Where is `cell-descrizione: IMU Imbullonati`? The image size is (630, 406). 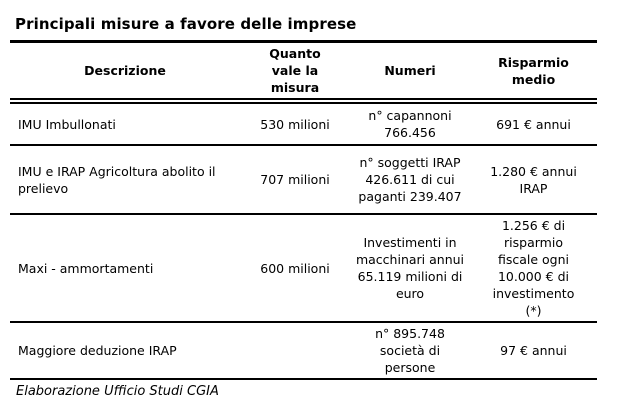
cell-descrizione: IMU Imbullonati is located at coordinates (67, 124).